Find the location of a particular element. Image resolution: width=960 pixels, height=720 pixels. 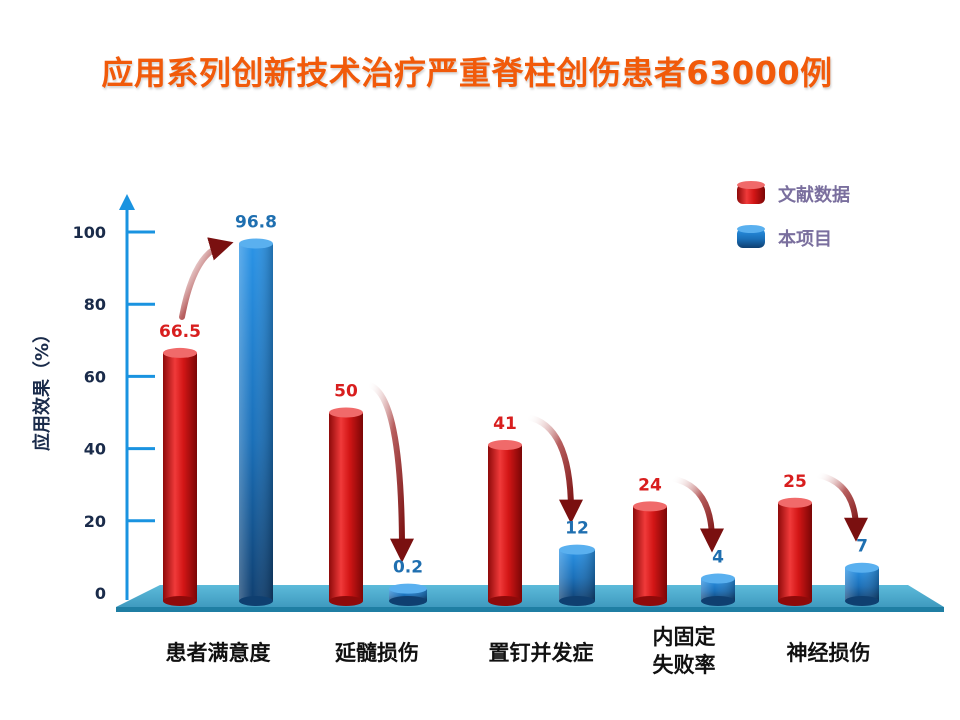

category-label: 神经损伤 is located at coordinates (829, 653).